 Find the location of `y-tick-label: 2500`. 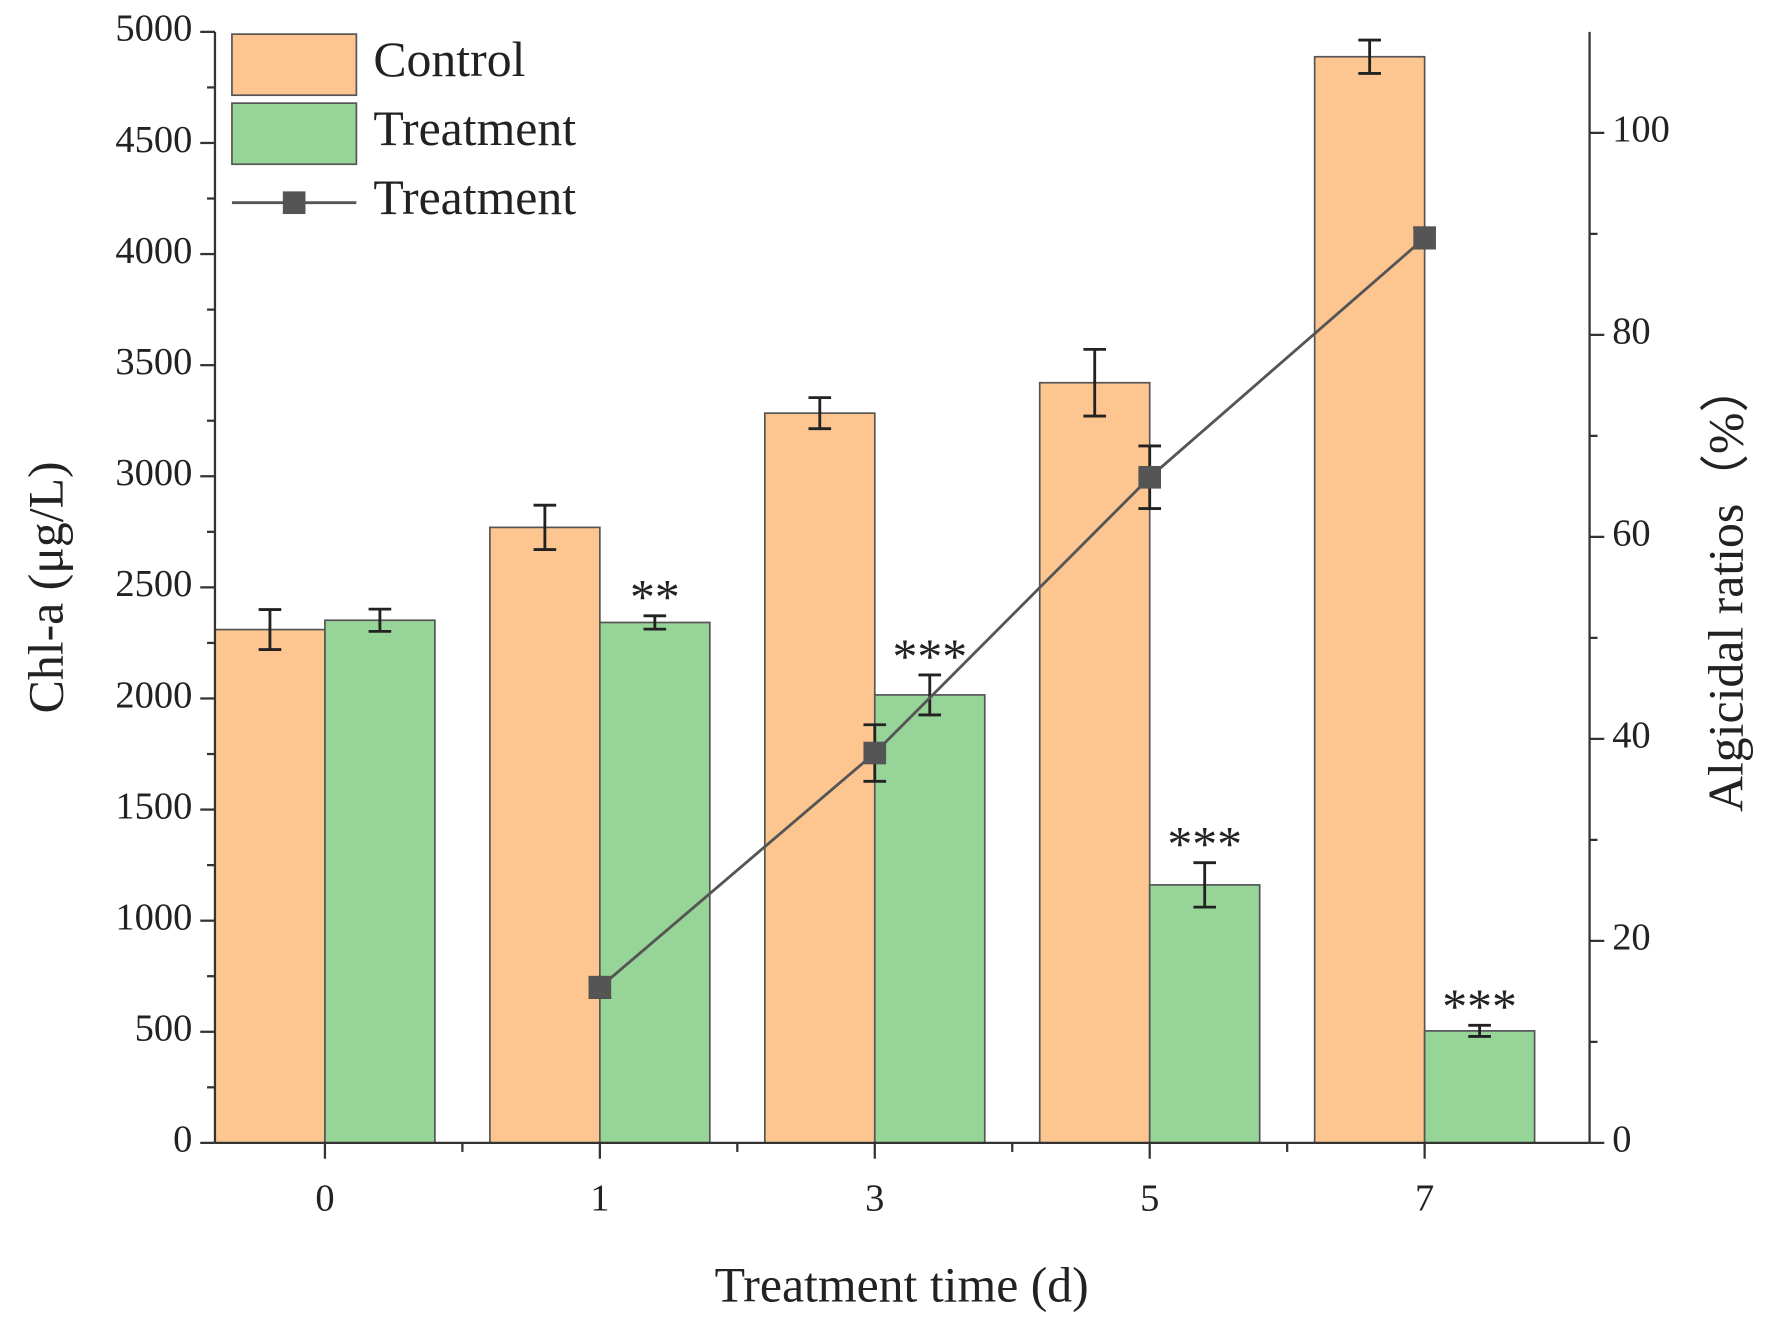

y-tick-label: 2500 is located at coordinates (153, 584).